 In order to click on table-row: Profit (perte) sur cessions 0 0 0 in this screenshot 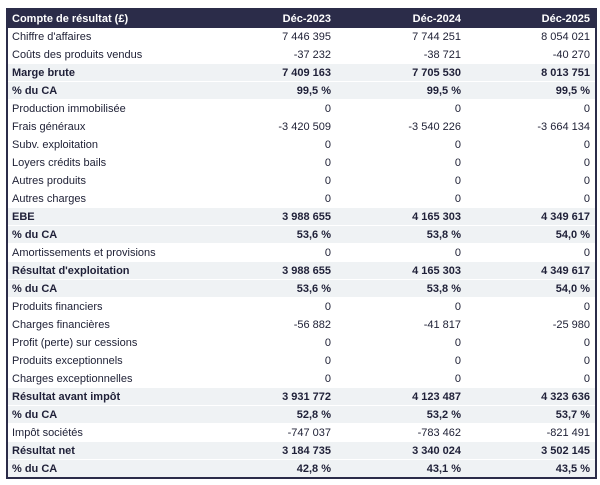, I will do `click(301, 342)`.